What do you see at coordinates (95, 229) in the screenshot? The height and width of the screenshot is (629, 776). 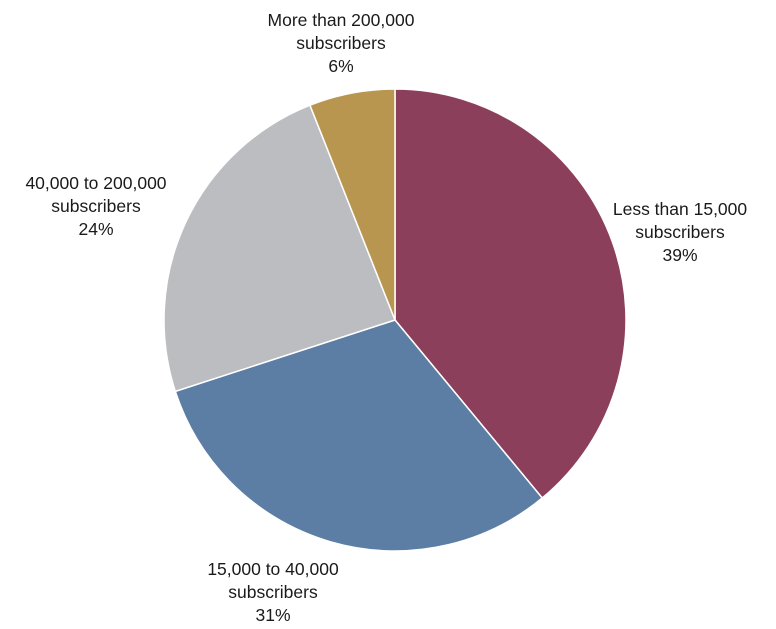 I see `slice-value-label: 24%` at bounding box center [95, 229].